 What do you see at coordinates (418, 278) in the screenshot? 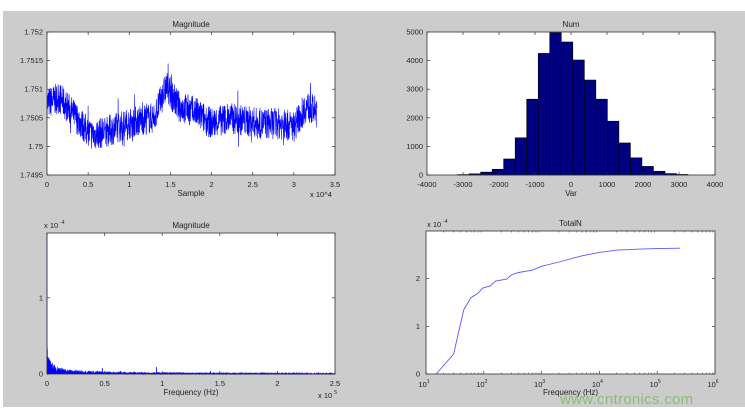
I see `y-tick-label: 2` at bounding box center [418, 278].